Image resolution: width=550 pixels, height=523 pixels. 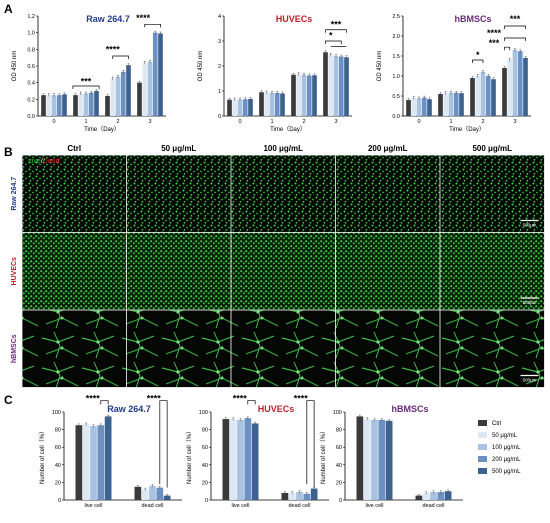 I want to click on y-tick-label: 80, so click(x=339, y=431).